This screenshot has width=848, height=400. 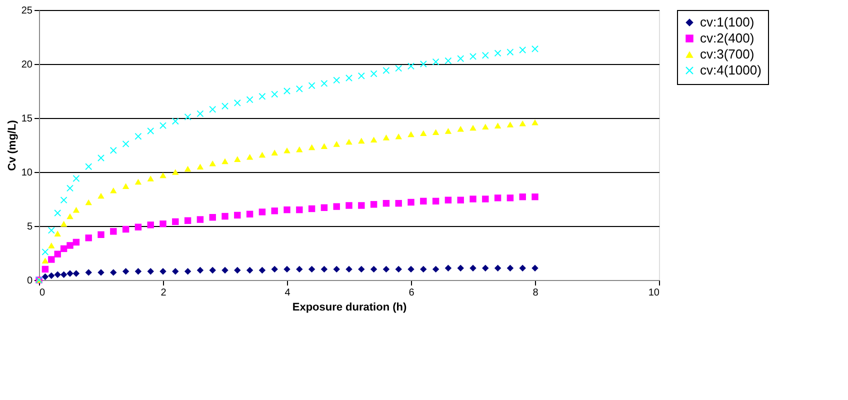 I want to click on y-tick-label: 0, so click(x=29, y=281).